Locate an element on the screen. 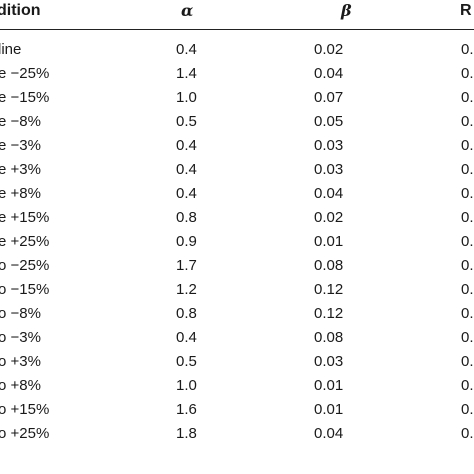  cell-beta: 0.07 is located at coordinates (329, 97).